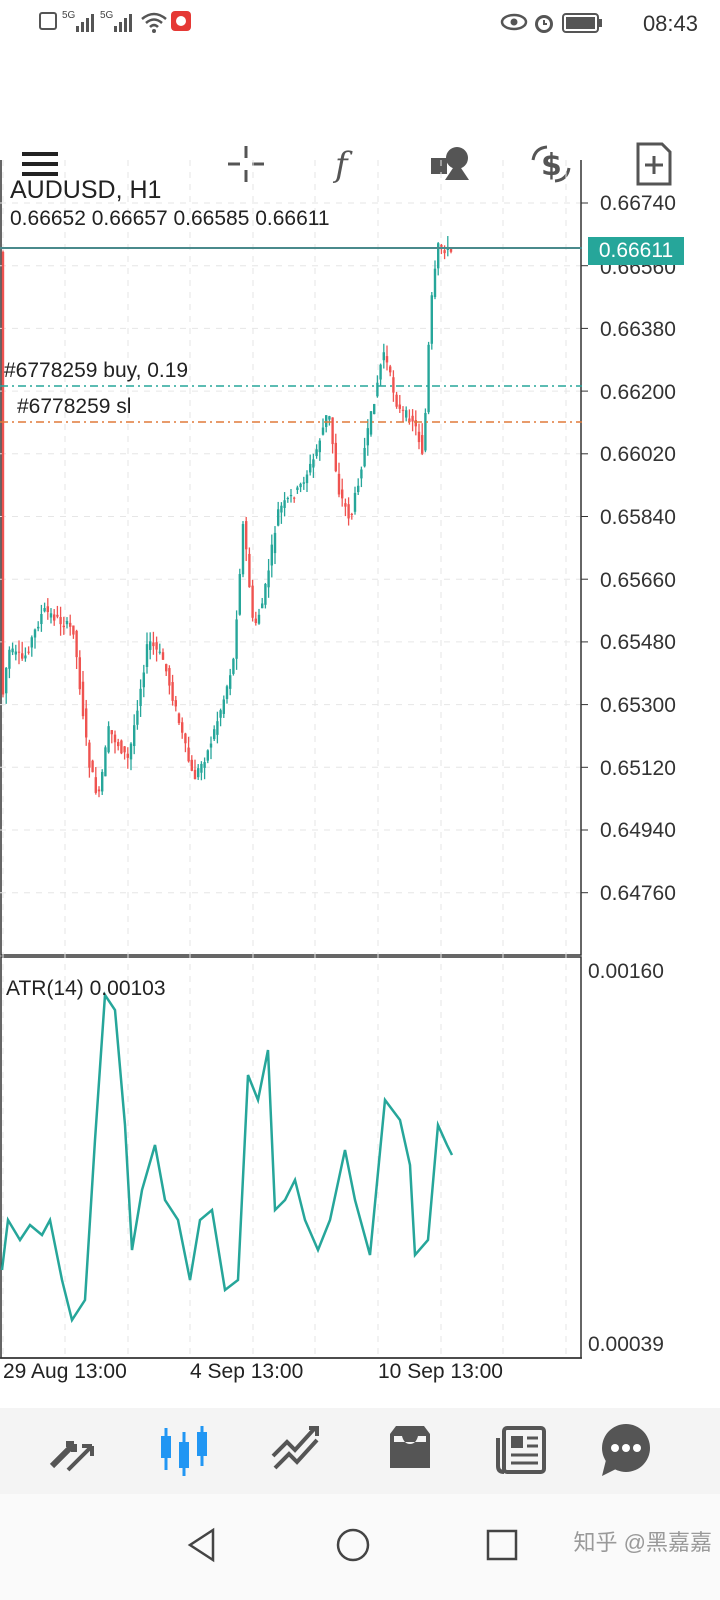 The width and height of the screenshot is (720, 1600). I want to click on time-axis-label: 10 Sep 13:00, so click(440, 1371).